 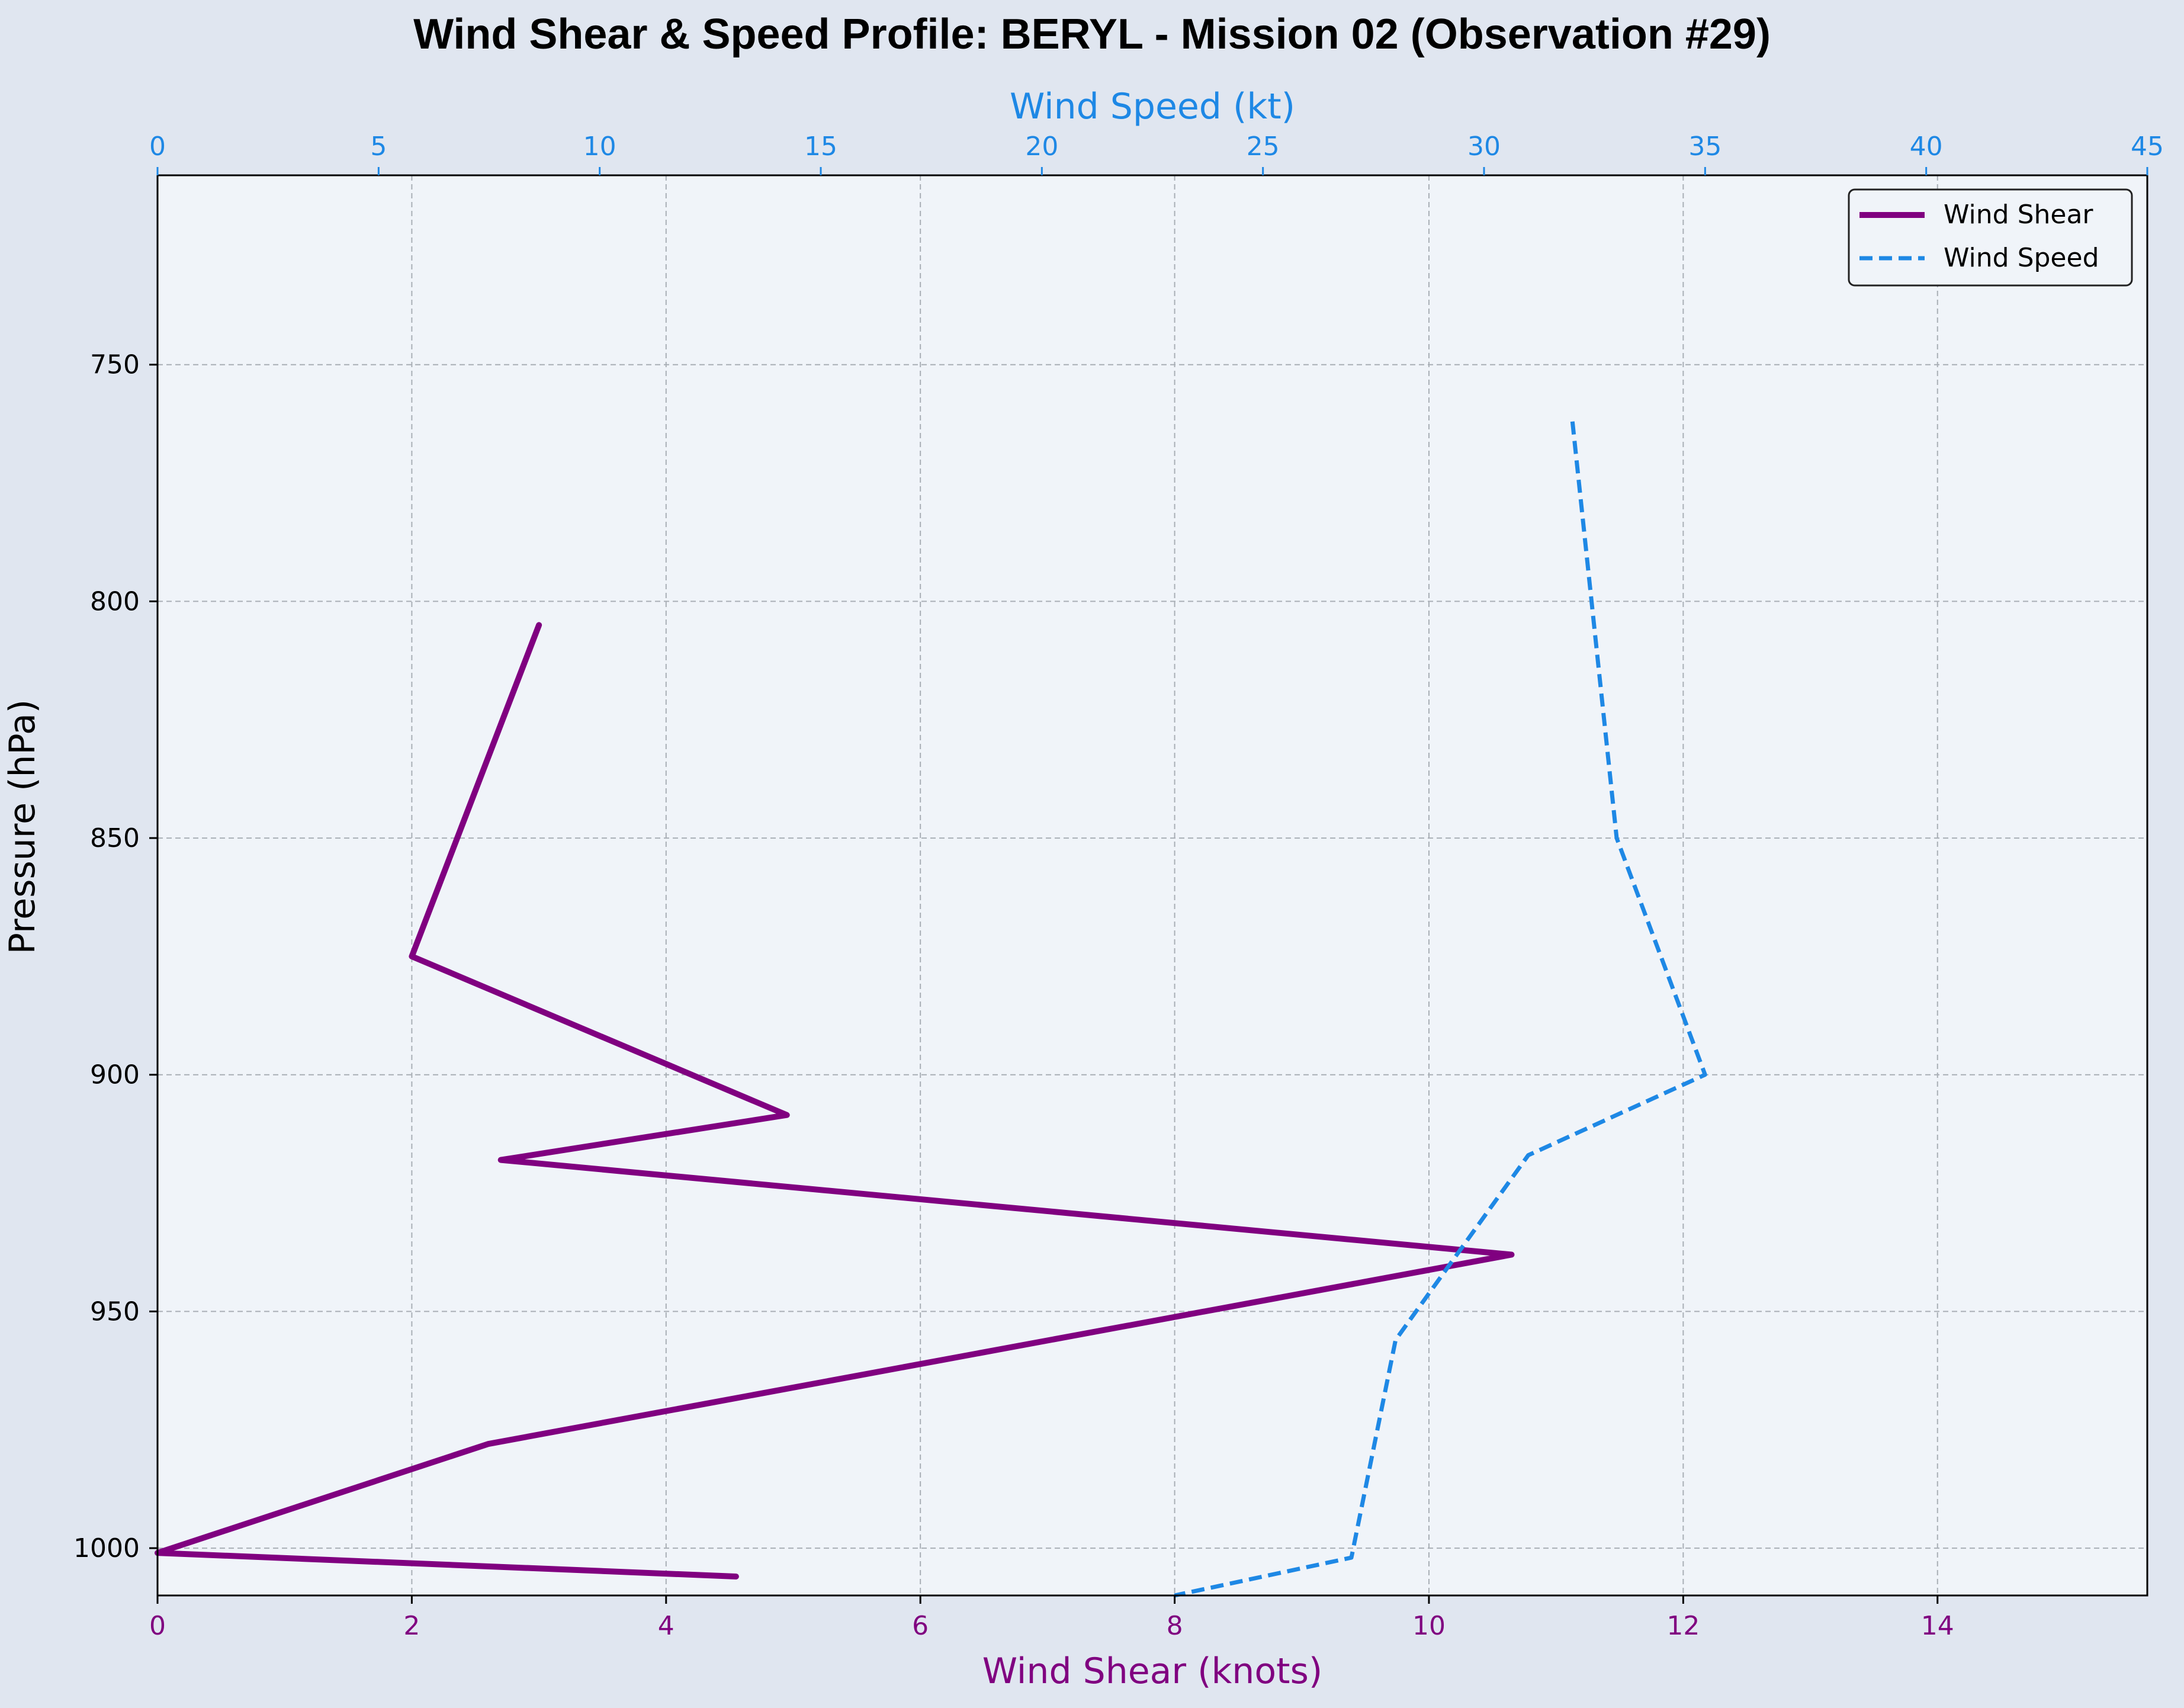 I want to click on x-top-tick-label: 40, so click(x=1927, y=146).